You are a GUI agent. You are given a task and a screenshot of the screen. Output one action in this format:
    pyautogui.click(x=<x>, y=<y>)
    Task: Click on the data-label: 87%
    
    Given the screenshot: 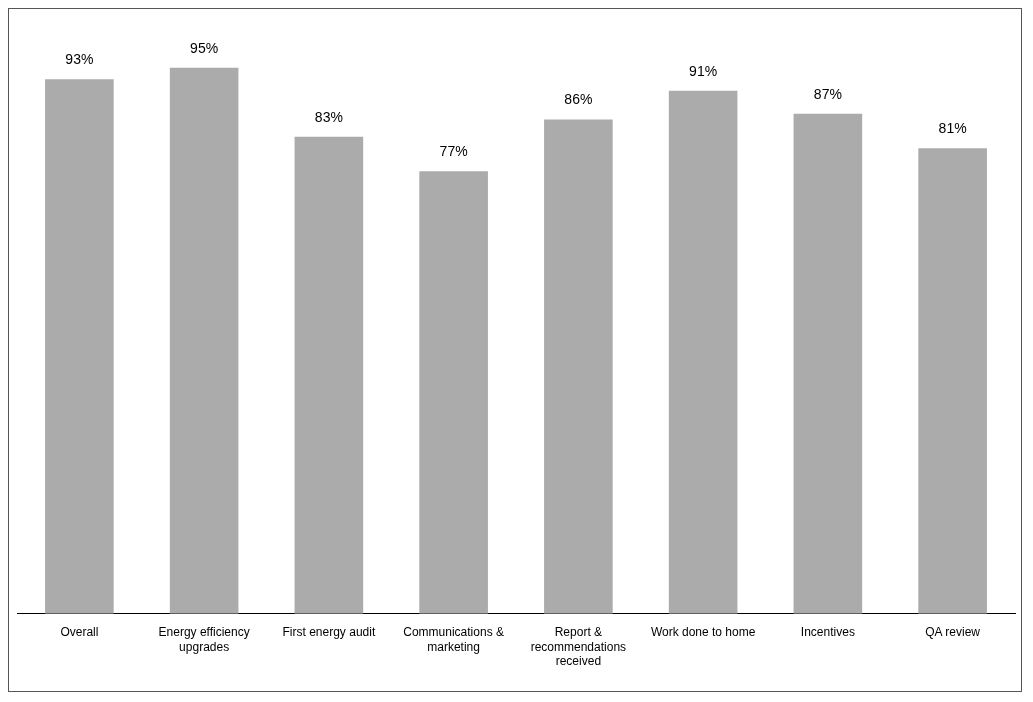 What is the action you would take?
    pyautogui.click(x=827, y=93)
    